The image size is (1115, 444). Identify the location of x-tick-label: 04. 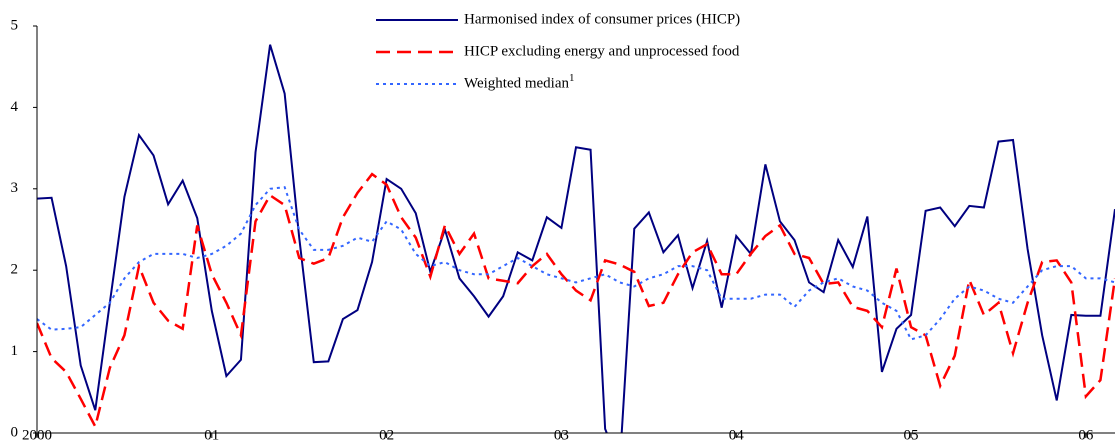
(737, 435).